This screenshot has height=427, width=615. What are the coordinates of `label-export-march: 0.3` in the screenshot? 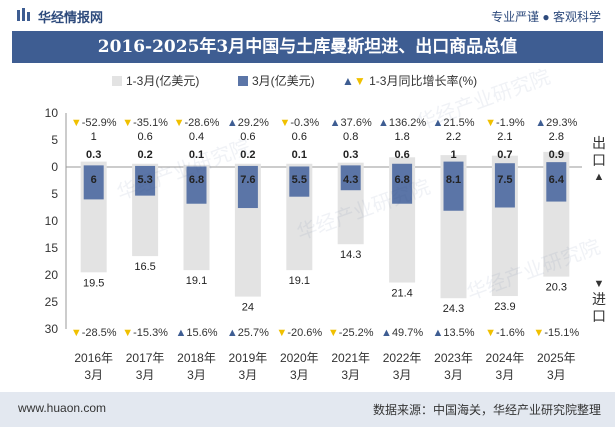 It's located at (93, 155).